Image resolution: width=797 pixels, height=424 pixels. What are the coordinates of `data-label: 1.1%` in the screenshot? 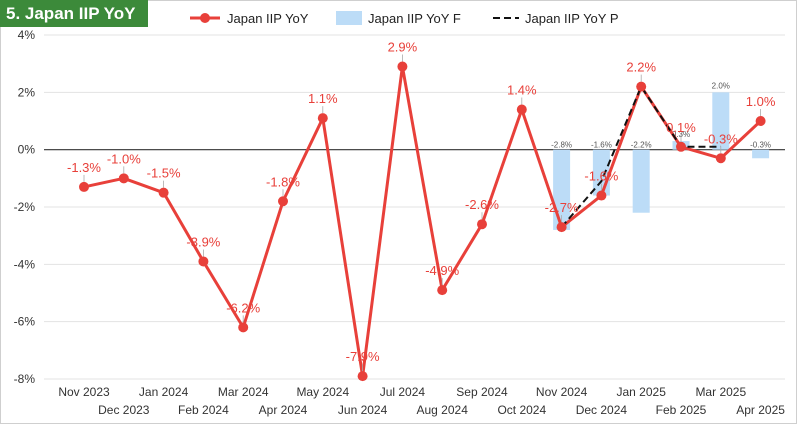 It's located at (323, 98).